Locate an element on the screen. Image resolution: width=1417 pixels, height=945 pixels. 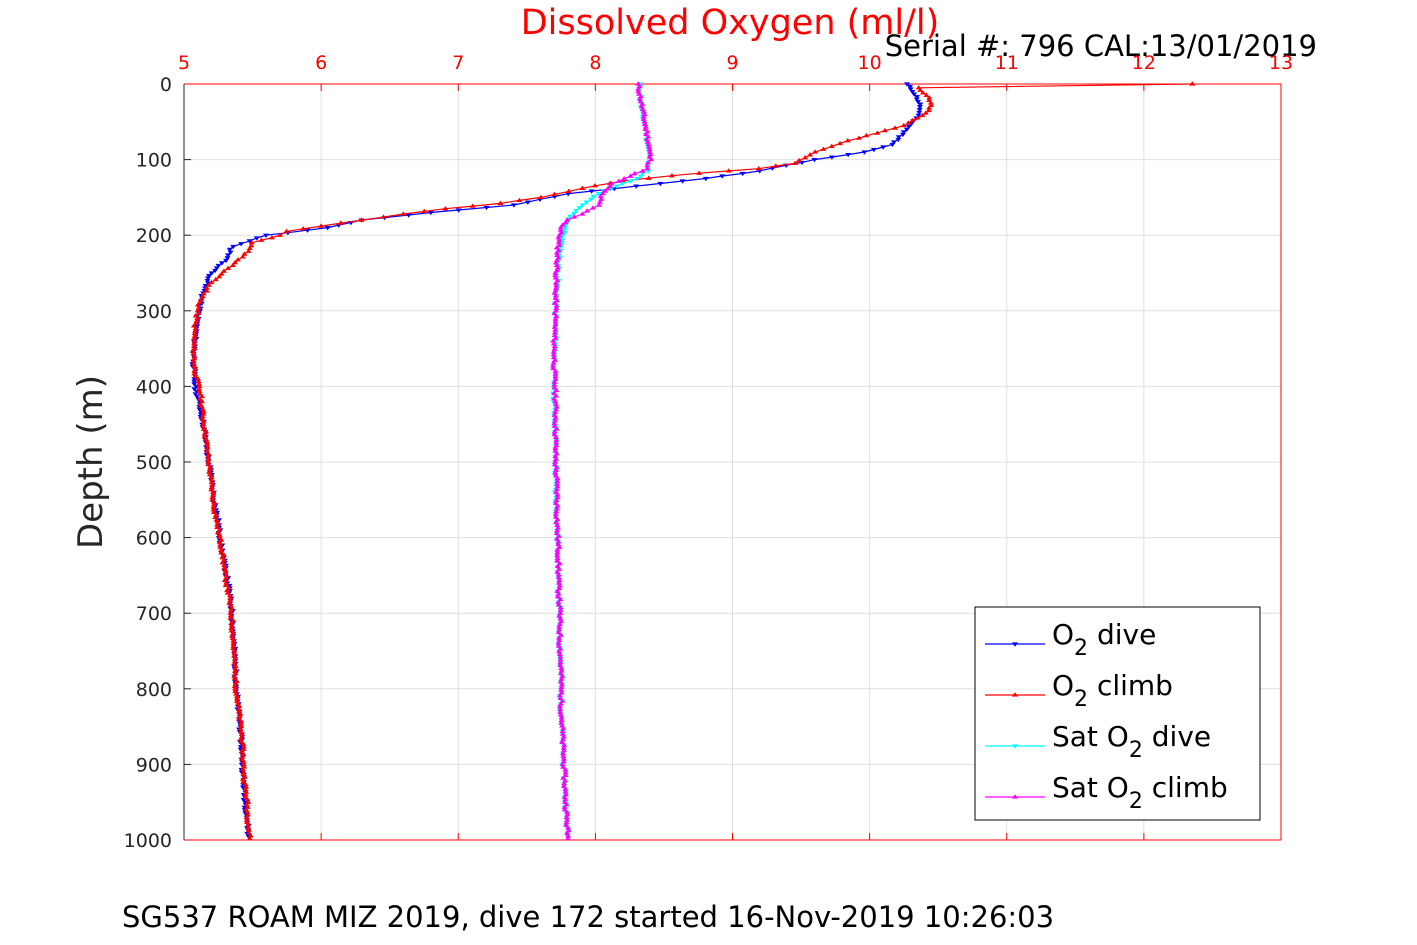
legend-label: O2 dive is located at coordinates (1104, 639).